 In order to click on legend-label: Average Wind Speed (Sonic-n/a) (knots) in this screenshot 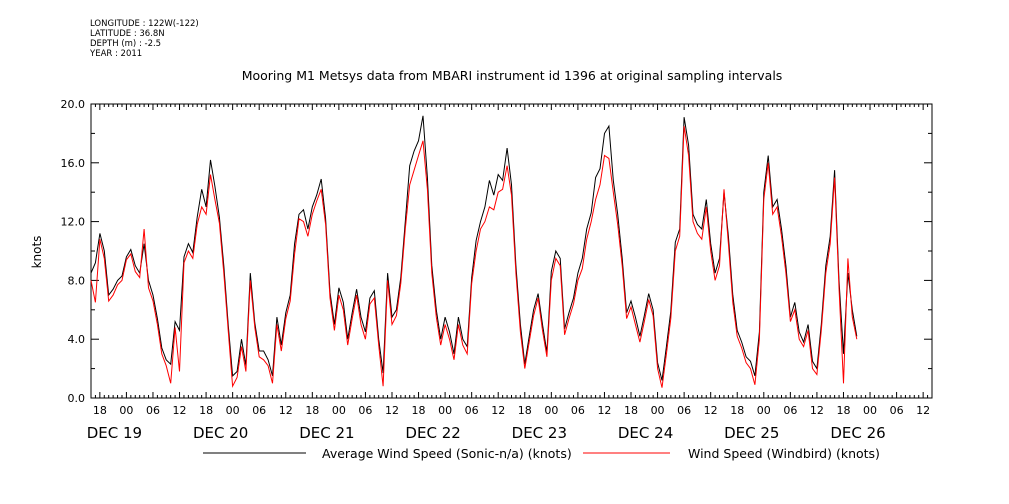, I will do `click(447, 453)`.